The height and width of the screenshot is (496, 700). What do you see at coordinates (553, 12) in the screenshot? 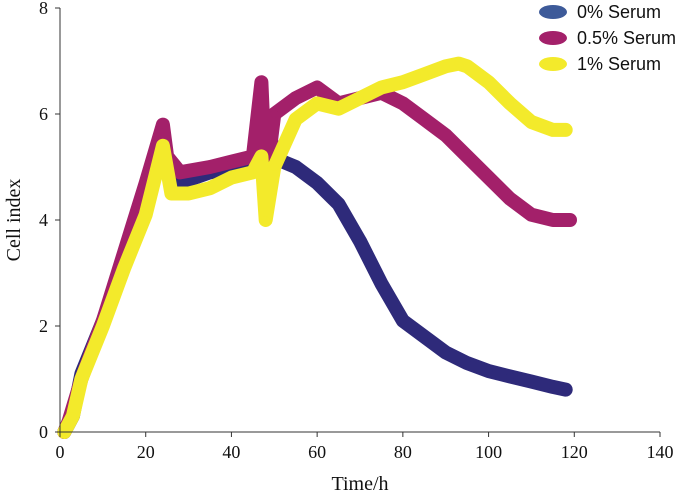
I see `legend-swatch-0-serum` at bounding box center [553, 12].